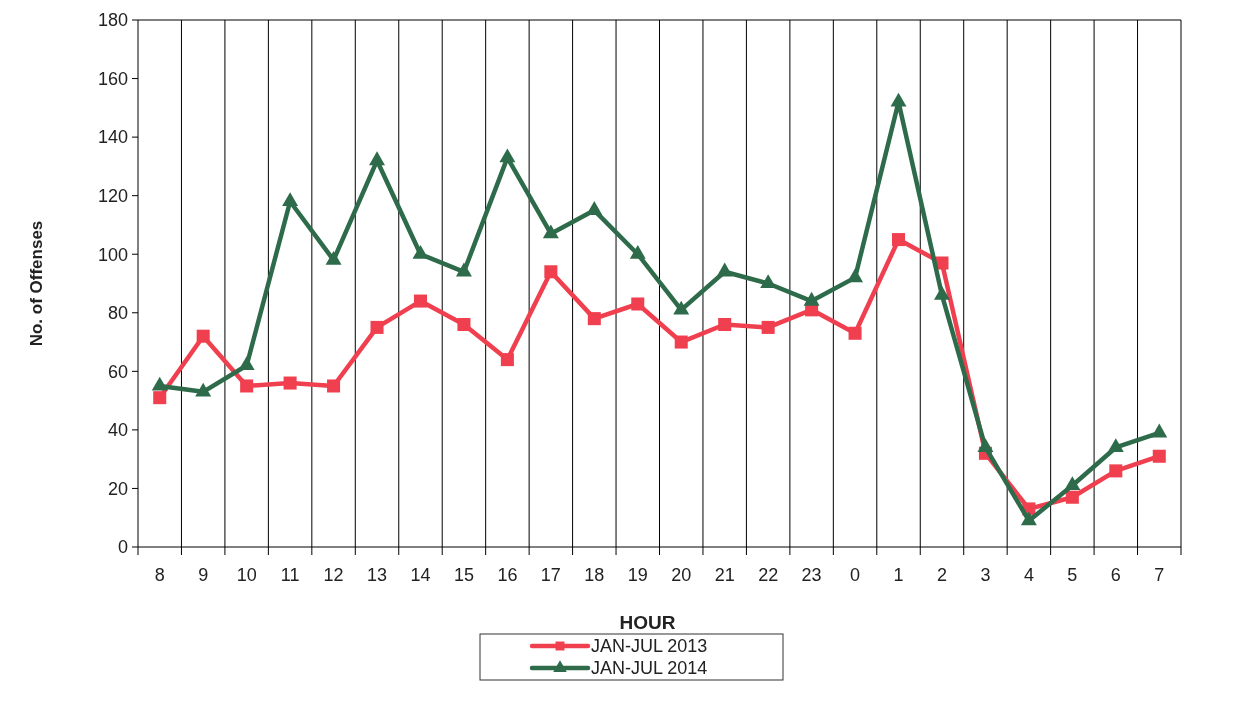 The image size is (1250, 703). Describe the element at coordinates (117, 488) in the screenshot. I see `y-tick-label: 20` at that location.